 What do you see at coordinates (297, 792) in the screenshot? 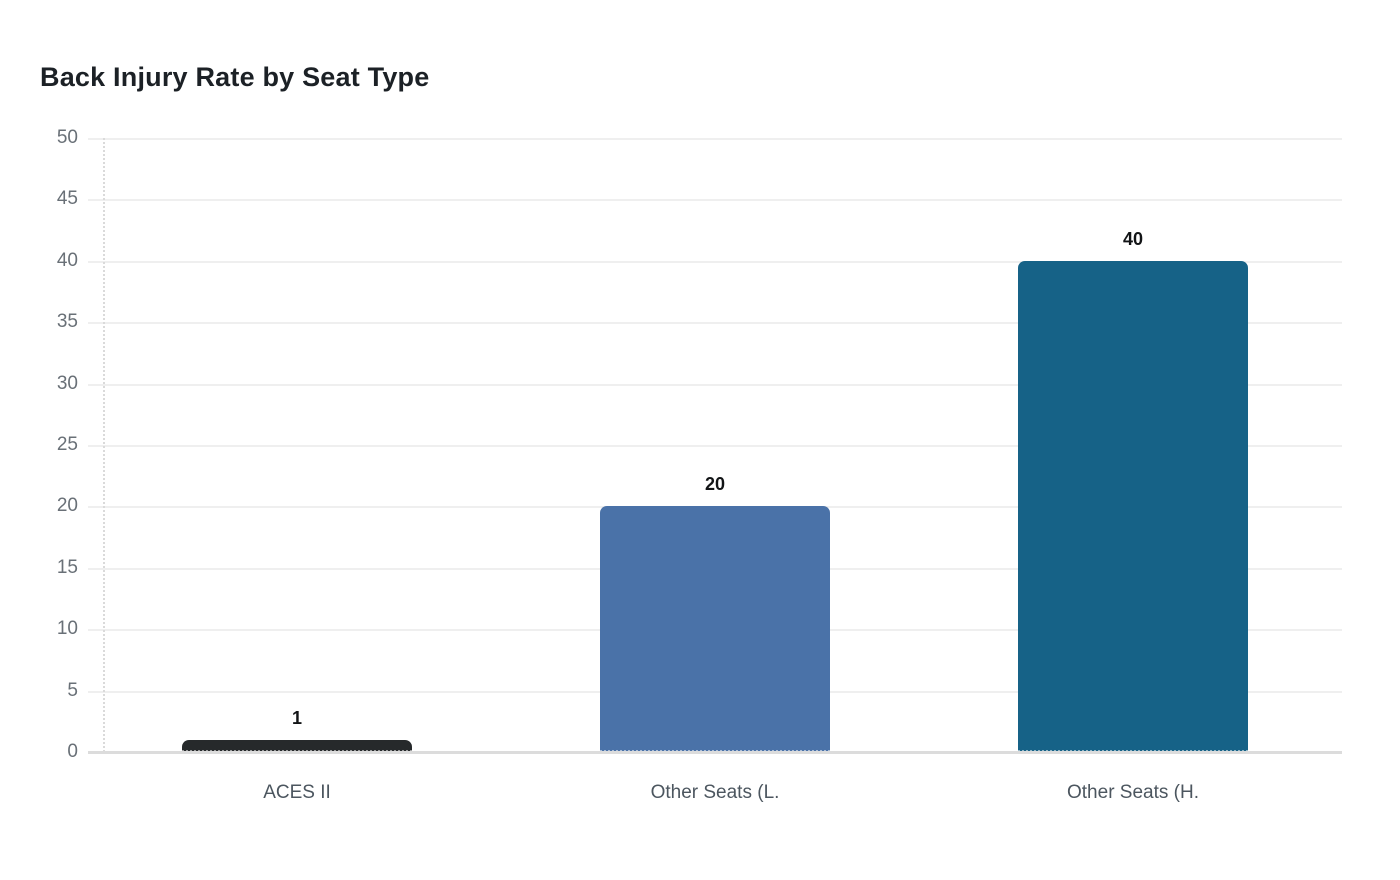
I see `x-category-label: ACES II` at bounding box center [297, 792].